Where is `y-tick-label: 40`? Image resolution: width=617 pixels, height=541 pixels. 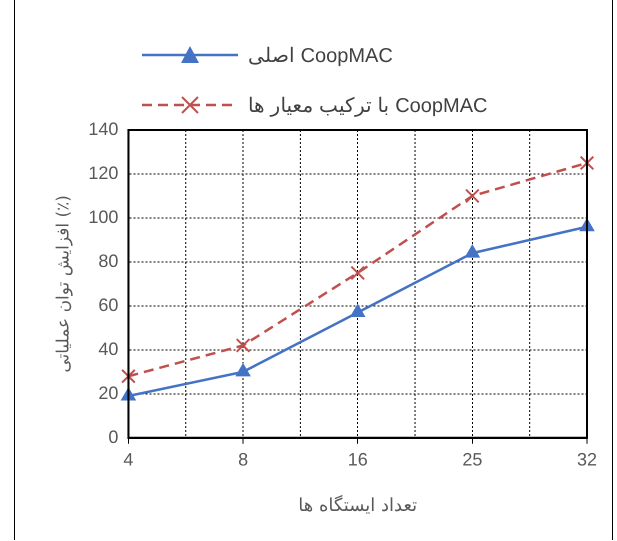
y-tick-label: 40 is located at coordinates (108, 348).